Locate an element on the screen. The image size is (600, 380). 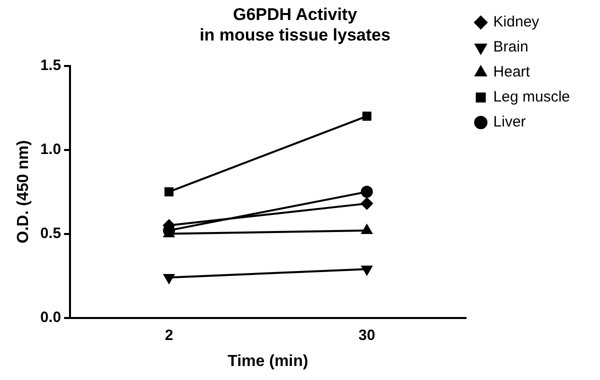
y-tick-label: 1.0 is located at coordinates (51, 149).